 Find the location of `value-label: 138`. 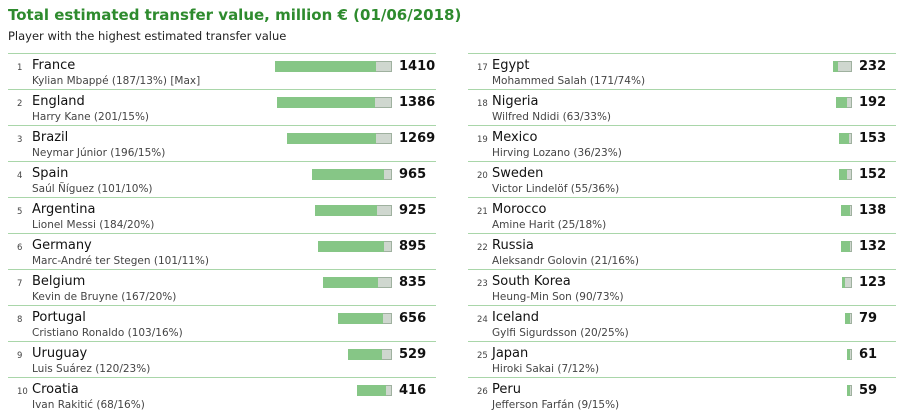

value-label: 138 is located at coordinates (873, 210).